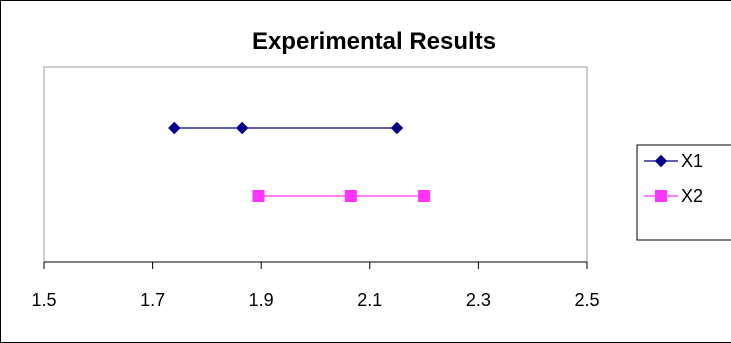  Describe the element at coordinates (43, 300) in the screenshot. I see `x-tick-label: 1.5` at that location.